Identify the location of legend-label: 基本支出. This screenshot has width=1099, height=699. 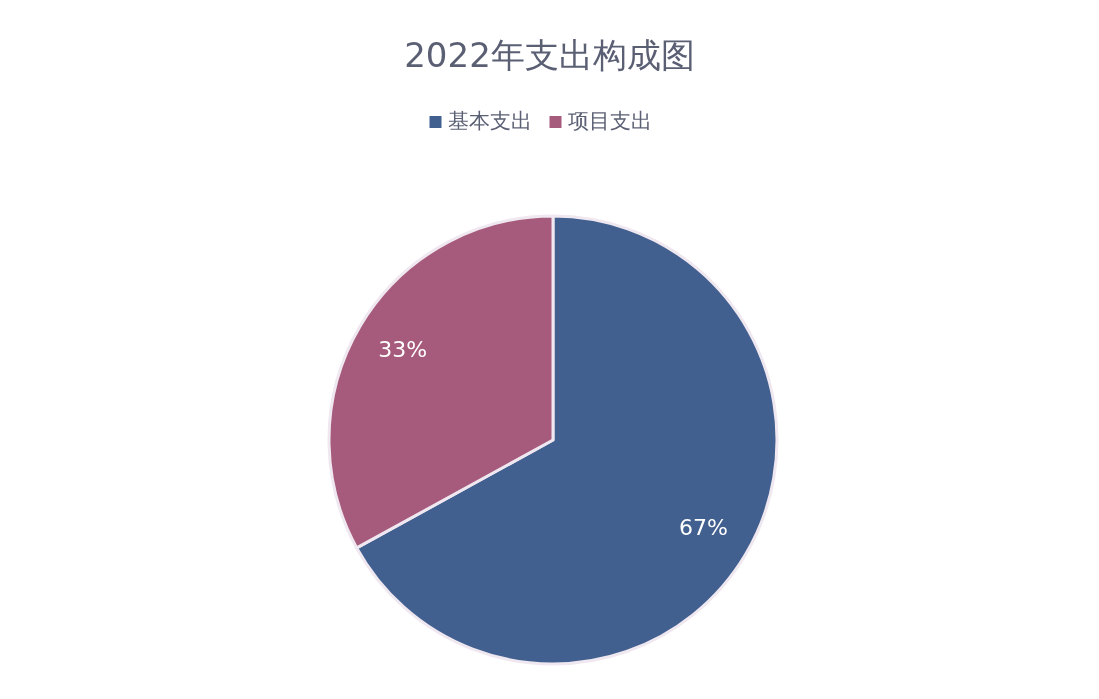
(489, 121).